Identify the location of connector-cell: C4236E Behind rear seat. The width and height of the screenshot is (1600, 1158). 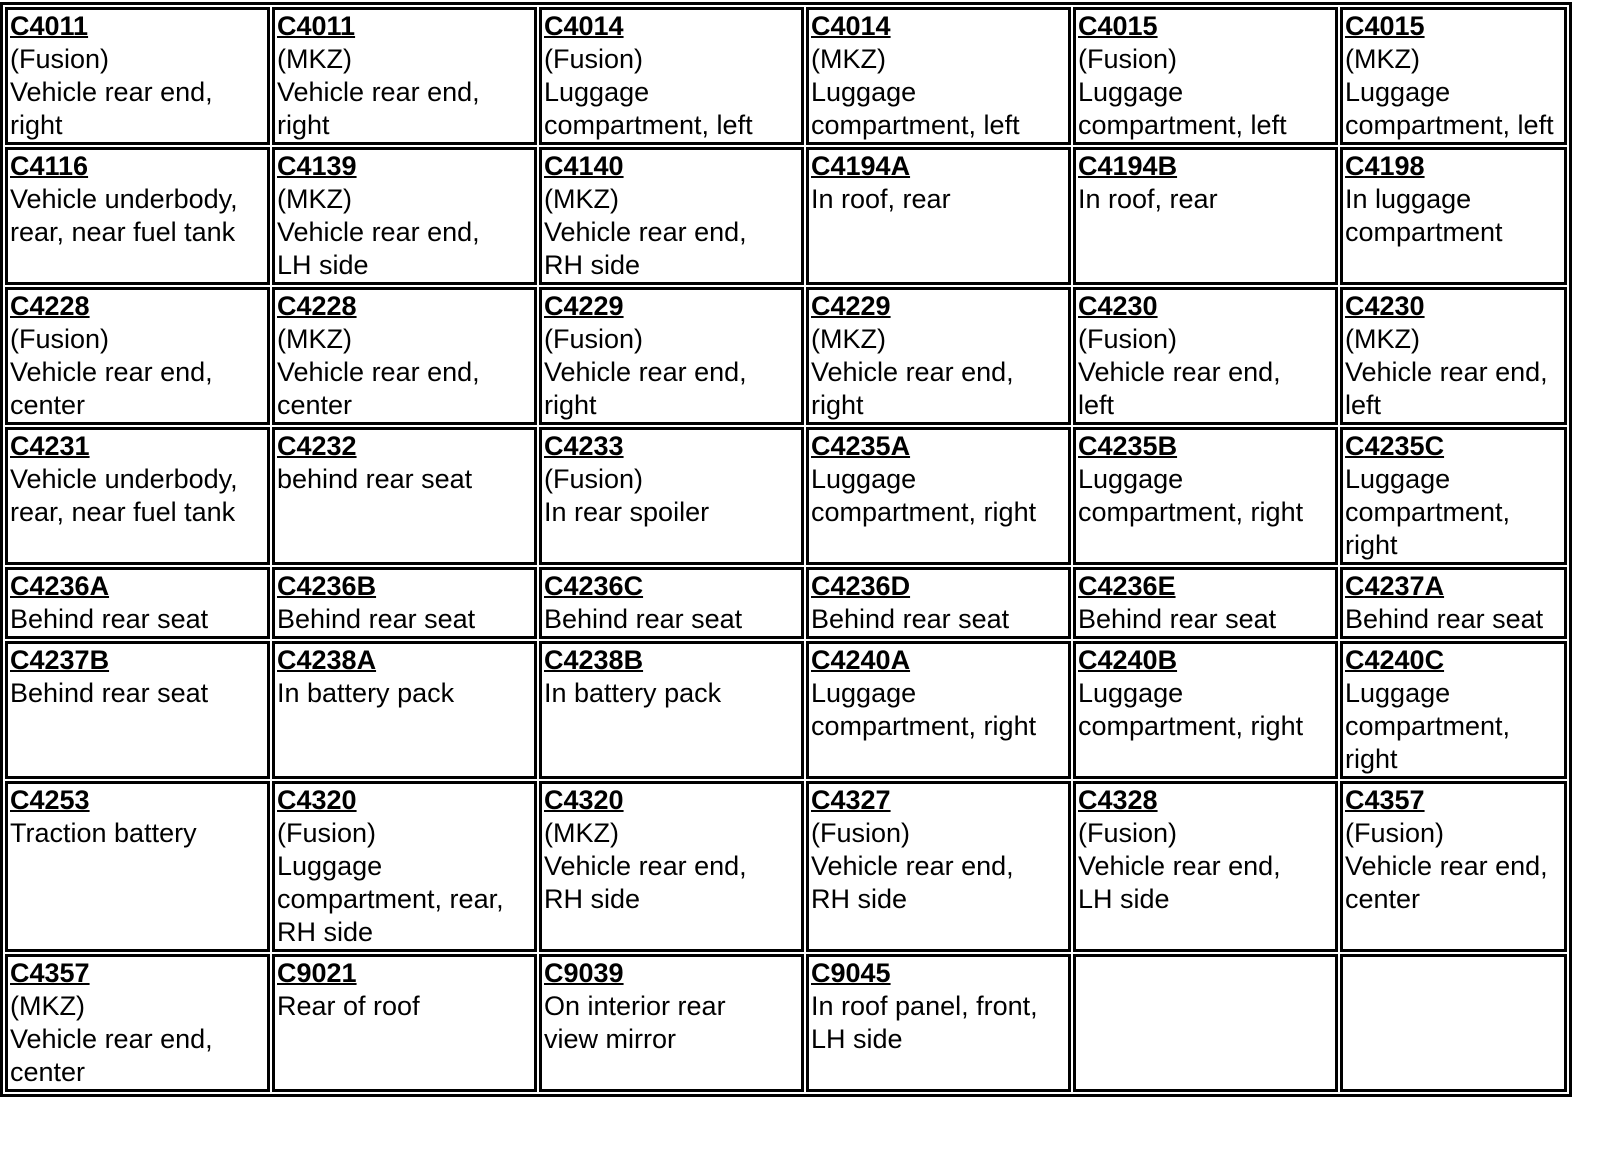
(1205, 603).